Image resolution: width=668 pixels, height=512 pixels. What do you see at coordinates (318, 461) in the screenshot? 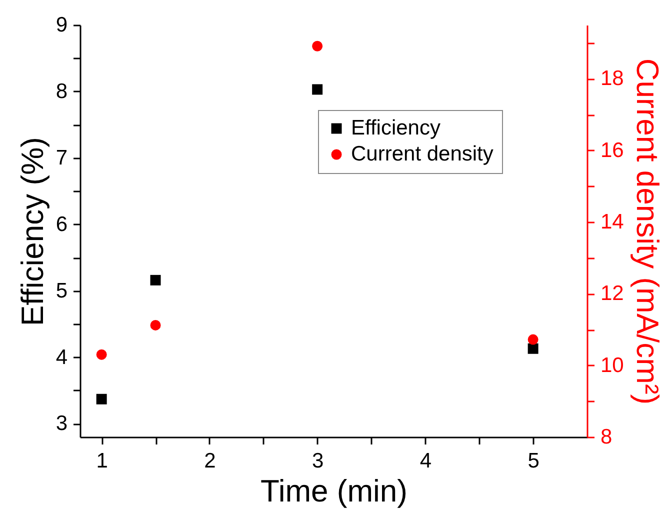
I see `x-tick-label: 3` at bounding box center [318, 461].